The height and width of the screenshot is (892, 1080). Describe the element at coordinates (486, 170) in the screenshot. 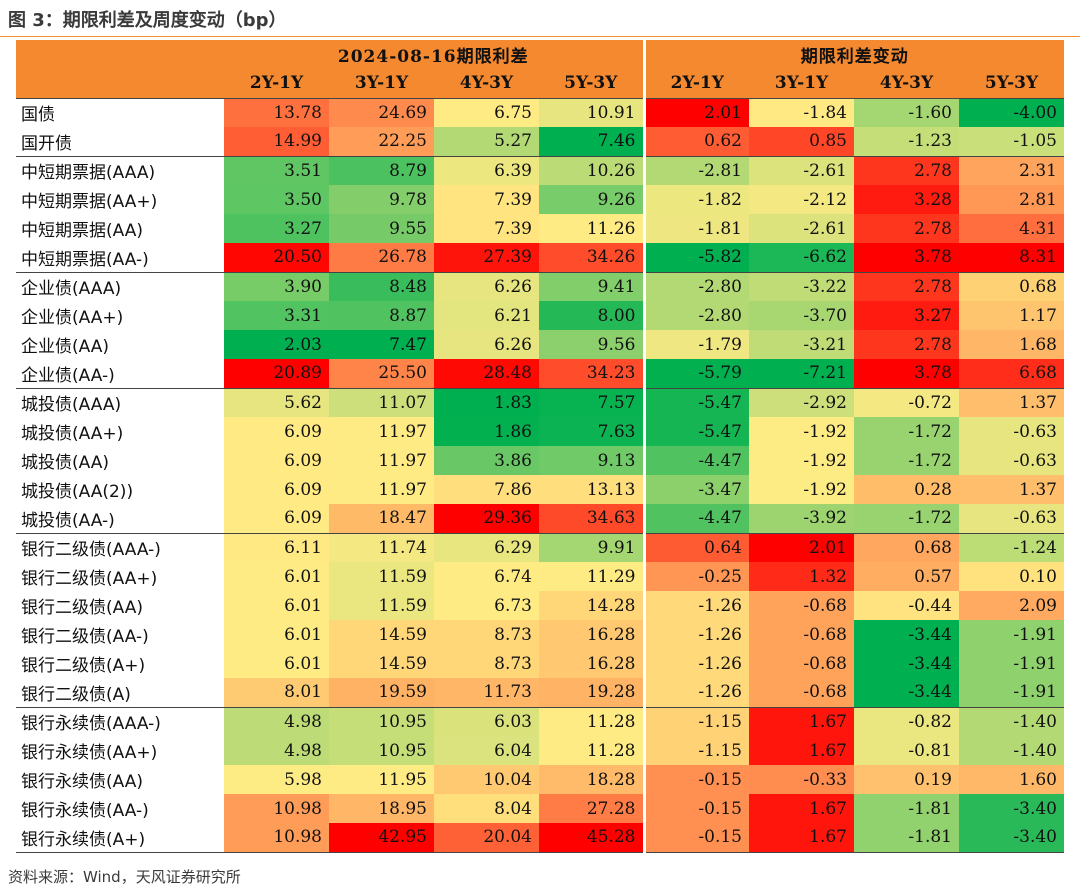

I see `spread-cell: 6.39` at that location.